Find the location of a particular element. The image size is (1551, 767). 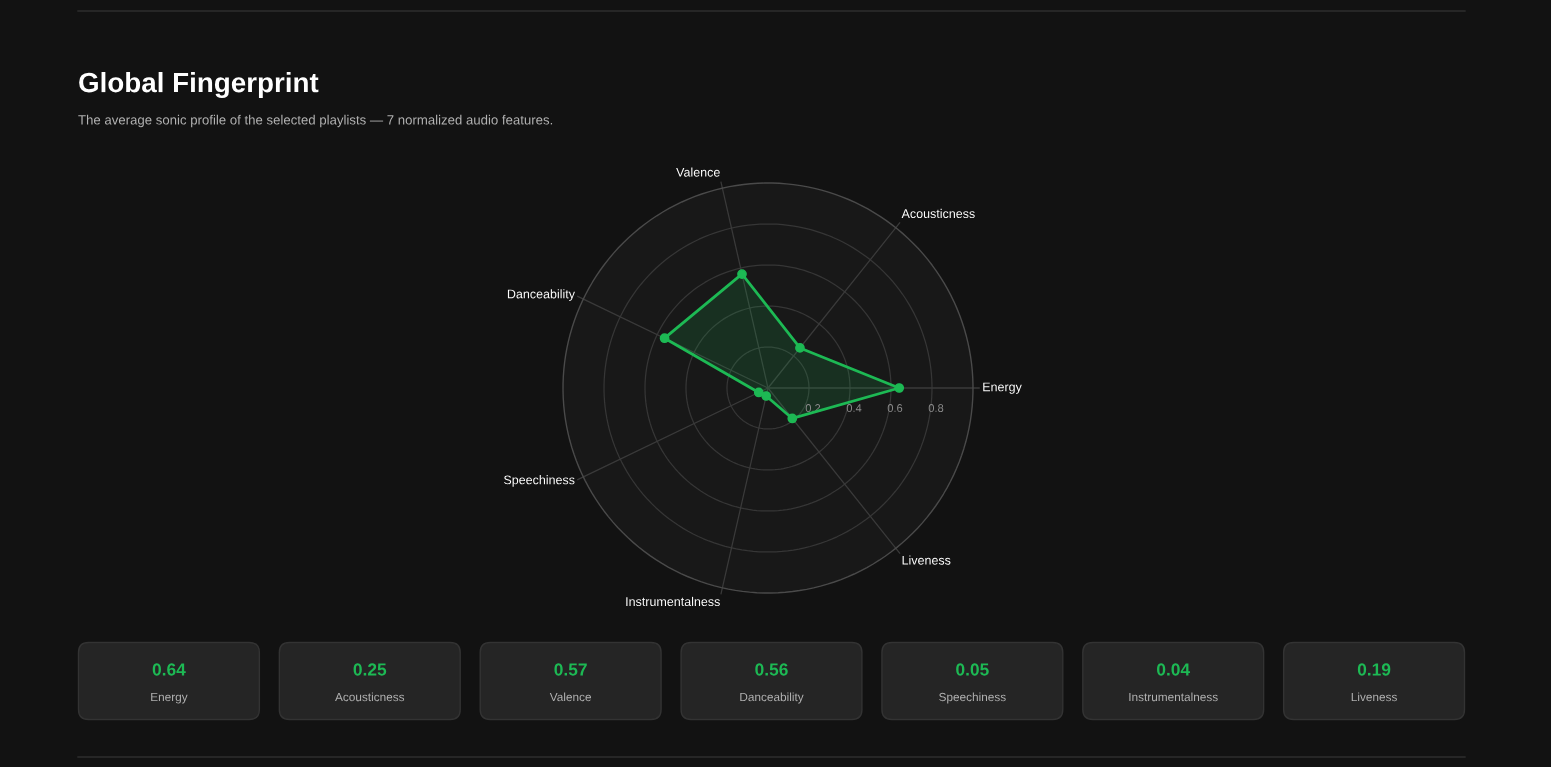

data-label: 0.04 is located at coordinates (1174, 669).